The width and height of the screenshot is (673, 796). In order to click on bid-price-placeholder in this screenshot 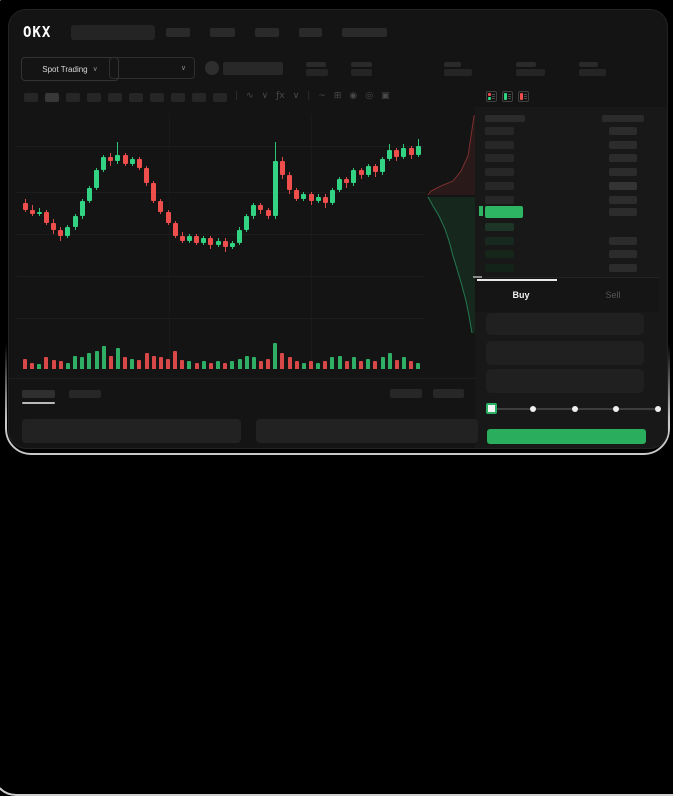, I will do `click(499, 254)`.